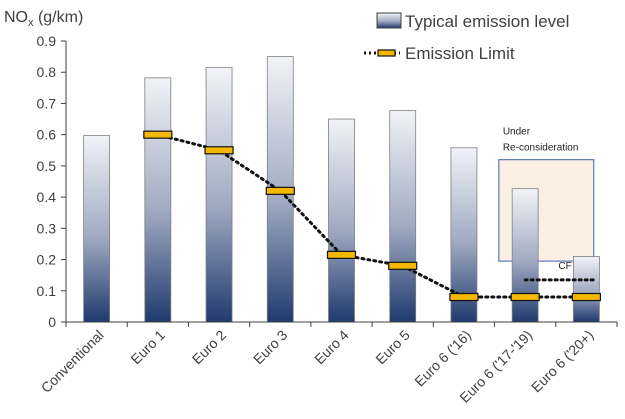 This screenshot has height=419, width=625. I want to click on y-tick-label-1: 0.1, so click(47, 291).